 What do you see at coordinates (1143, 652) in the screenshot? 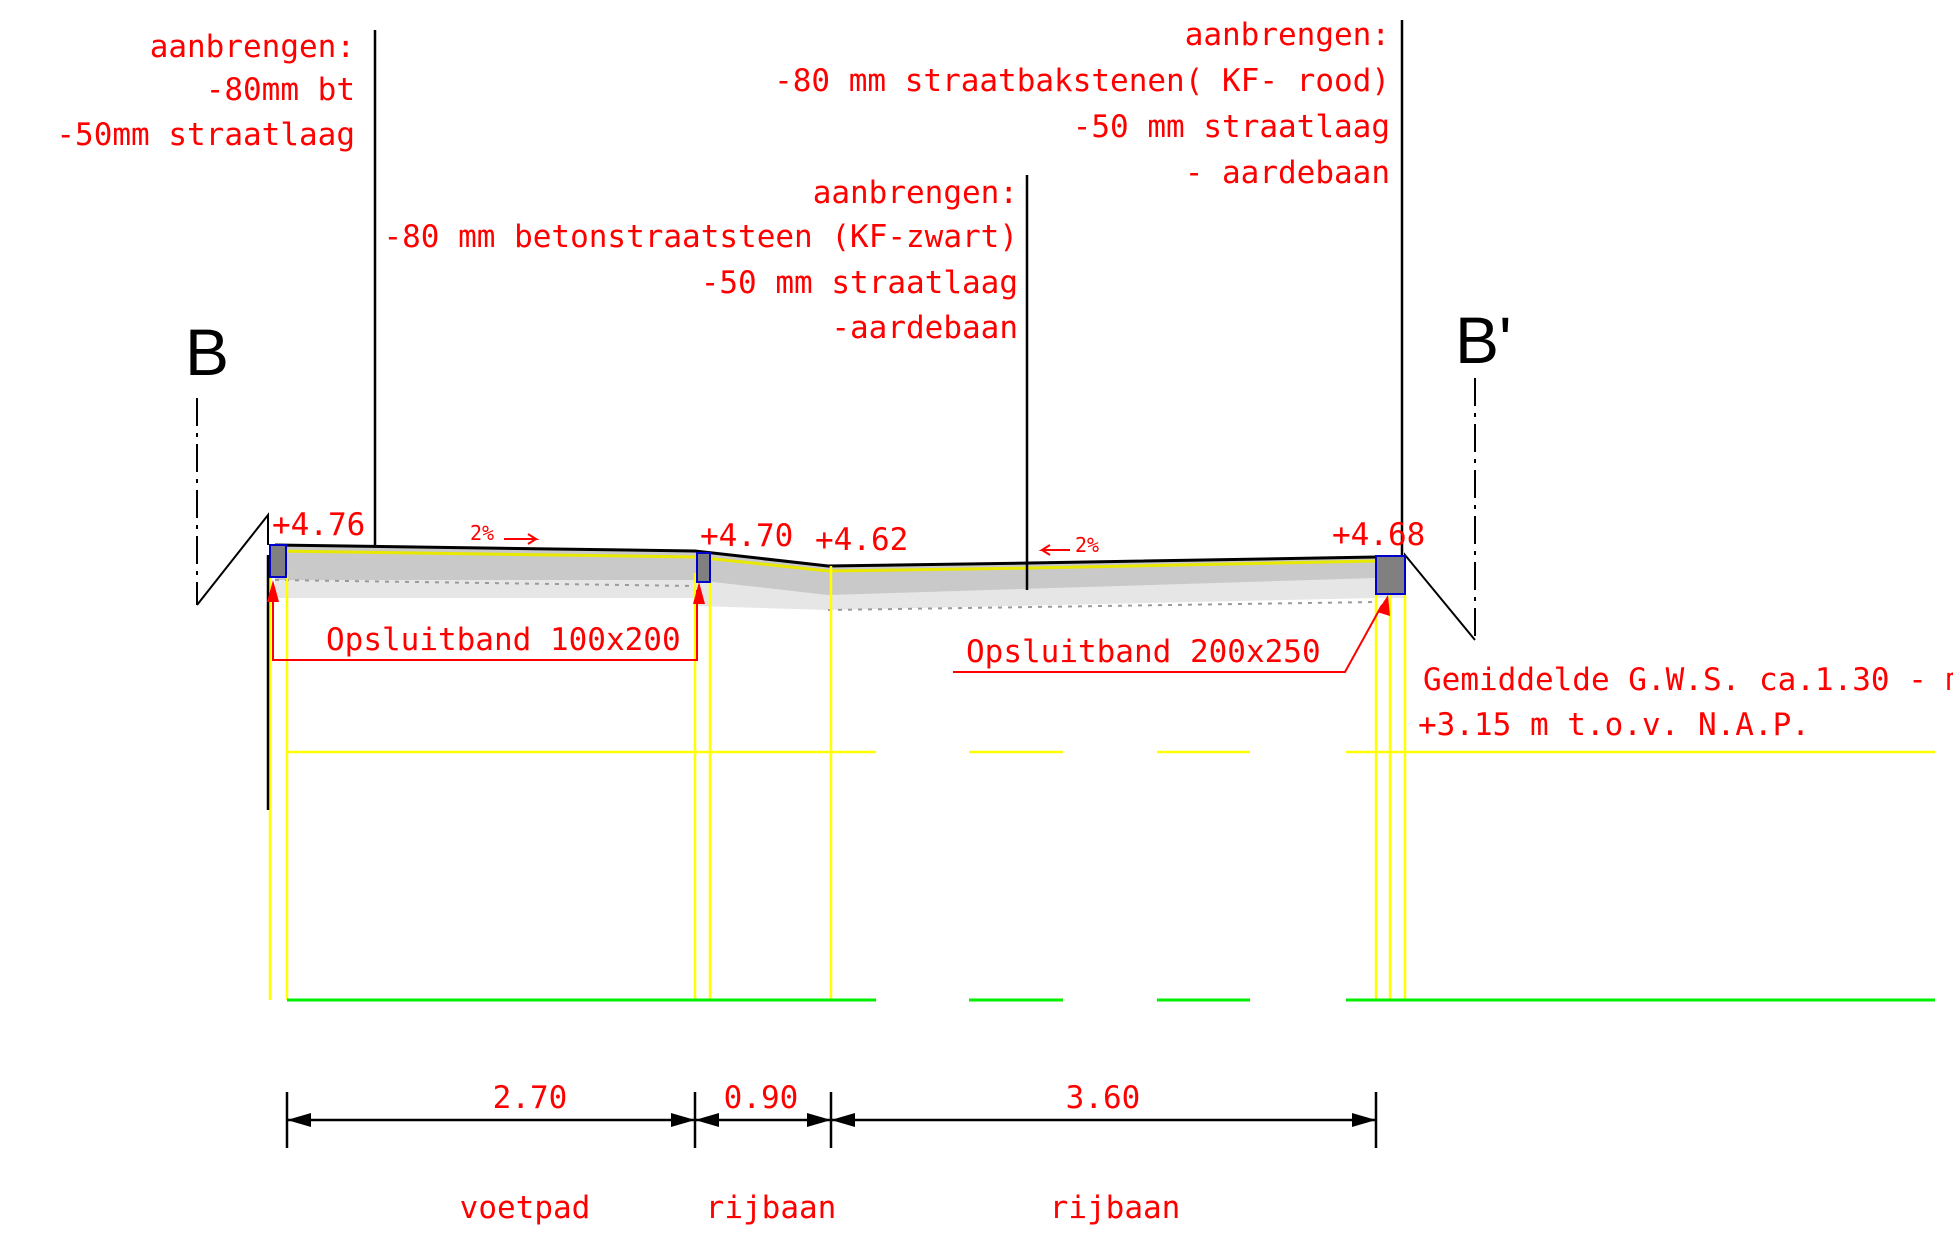
I see `kerb-label-large: Opsluitband 200x250` at bounding box center [1143, 652].